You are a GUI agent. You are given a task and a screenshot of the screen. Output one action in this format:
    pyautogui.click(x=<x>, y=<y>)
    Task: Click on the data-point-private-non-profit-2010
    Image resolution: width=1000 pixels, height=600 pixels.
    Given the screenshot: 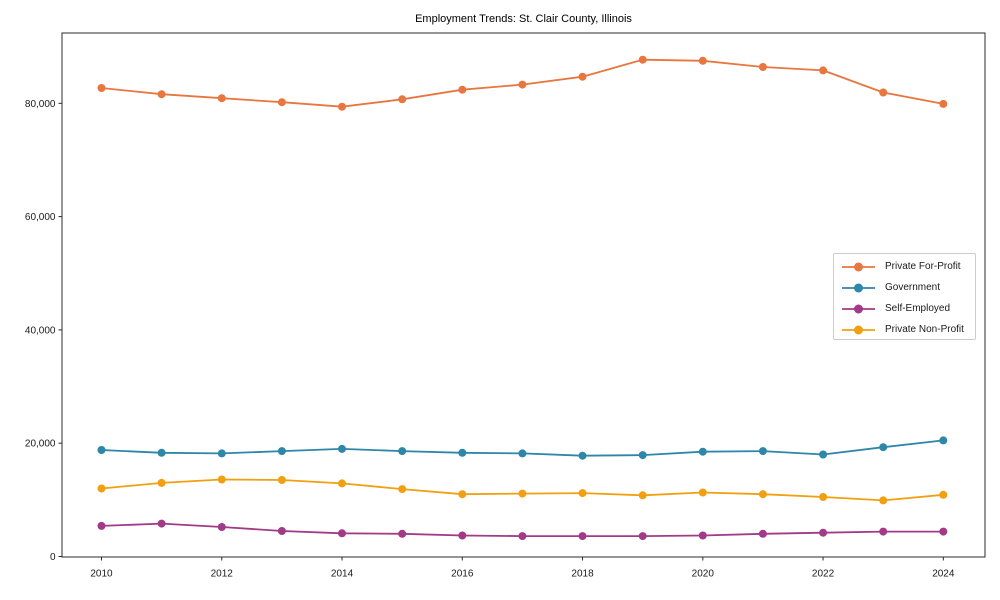 What is the action you would take?
    pyautogui.click(x=101, y=488)
    